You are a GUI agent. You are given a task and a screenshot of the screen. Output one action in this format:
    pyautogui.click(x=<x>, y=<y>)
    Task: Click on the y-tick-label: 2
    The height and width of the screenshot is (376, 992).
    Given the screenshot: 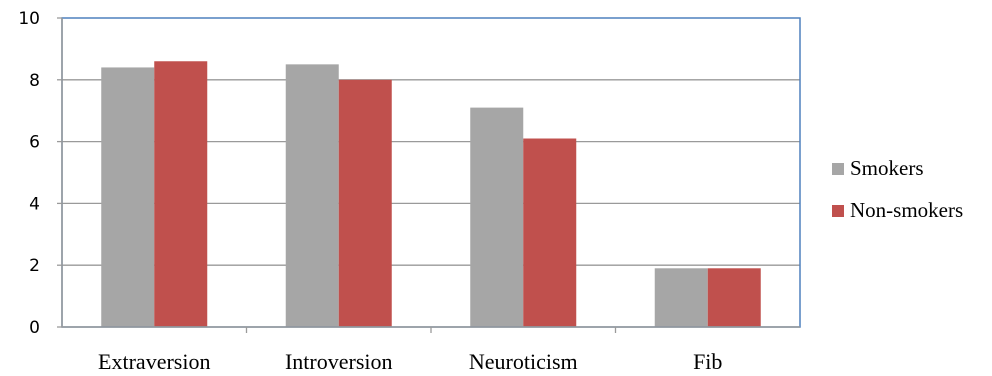 What is the action you would take?
    pyautogui.click(x=34, y=266)
    